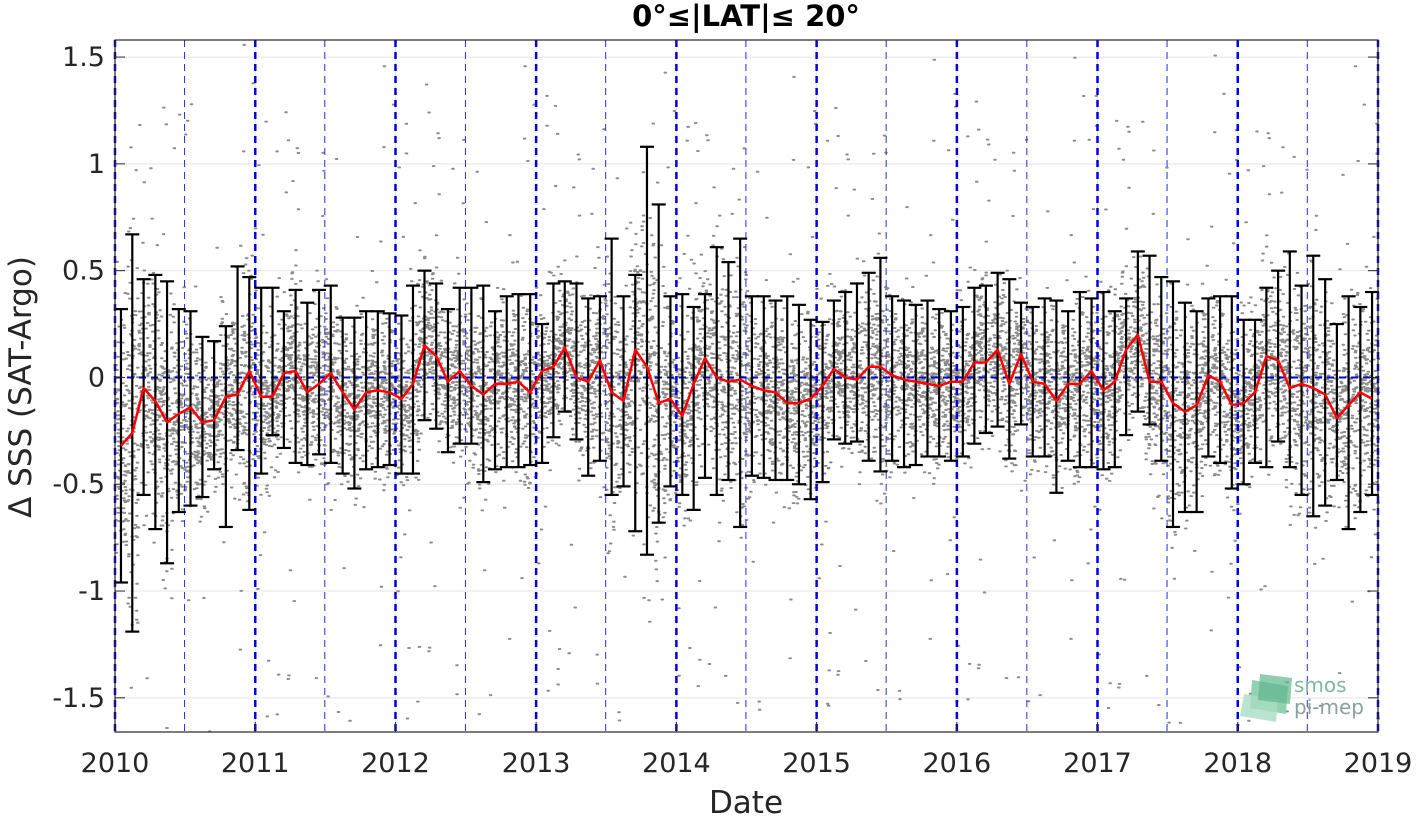  I want to click on x-axis-title: Date, so click(746, 801).